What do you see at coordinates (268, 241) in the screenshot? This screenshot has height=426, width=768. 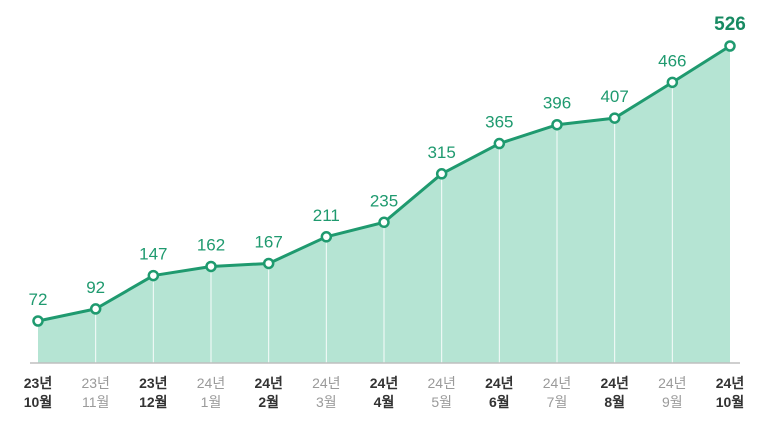 I see `data-label: 167` at bounding box center [268, 241].